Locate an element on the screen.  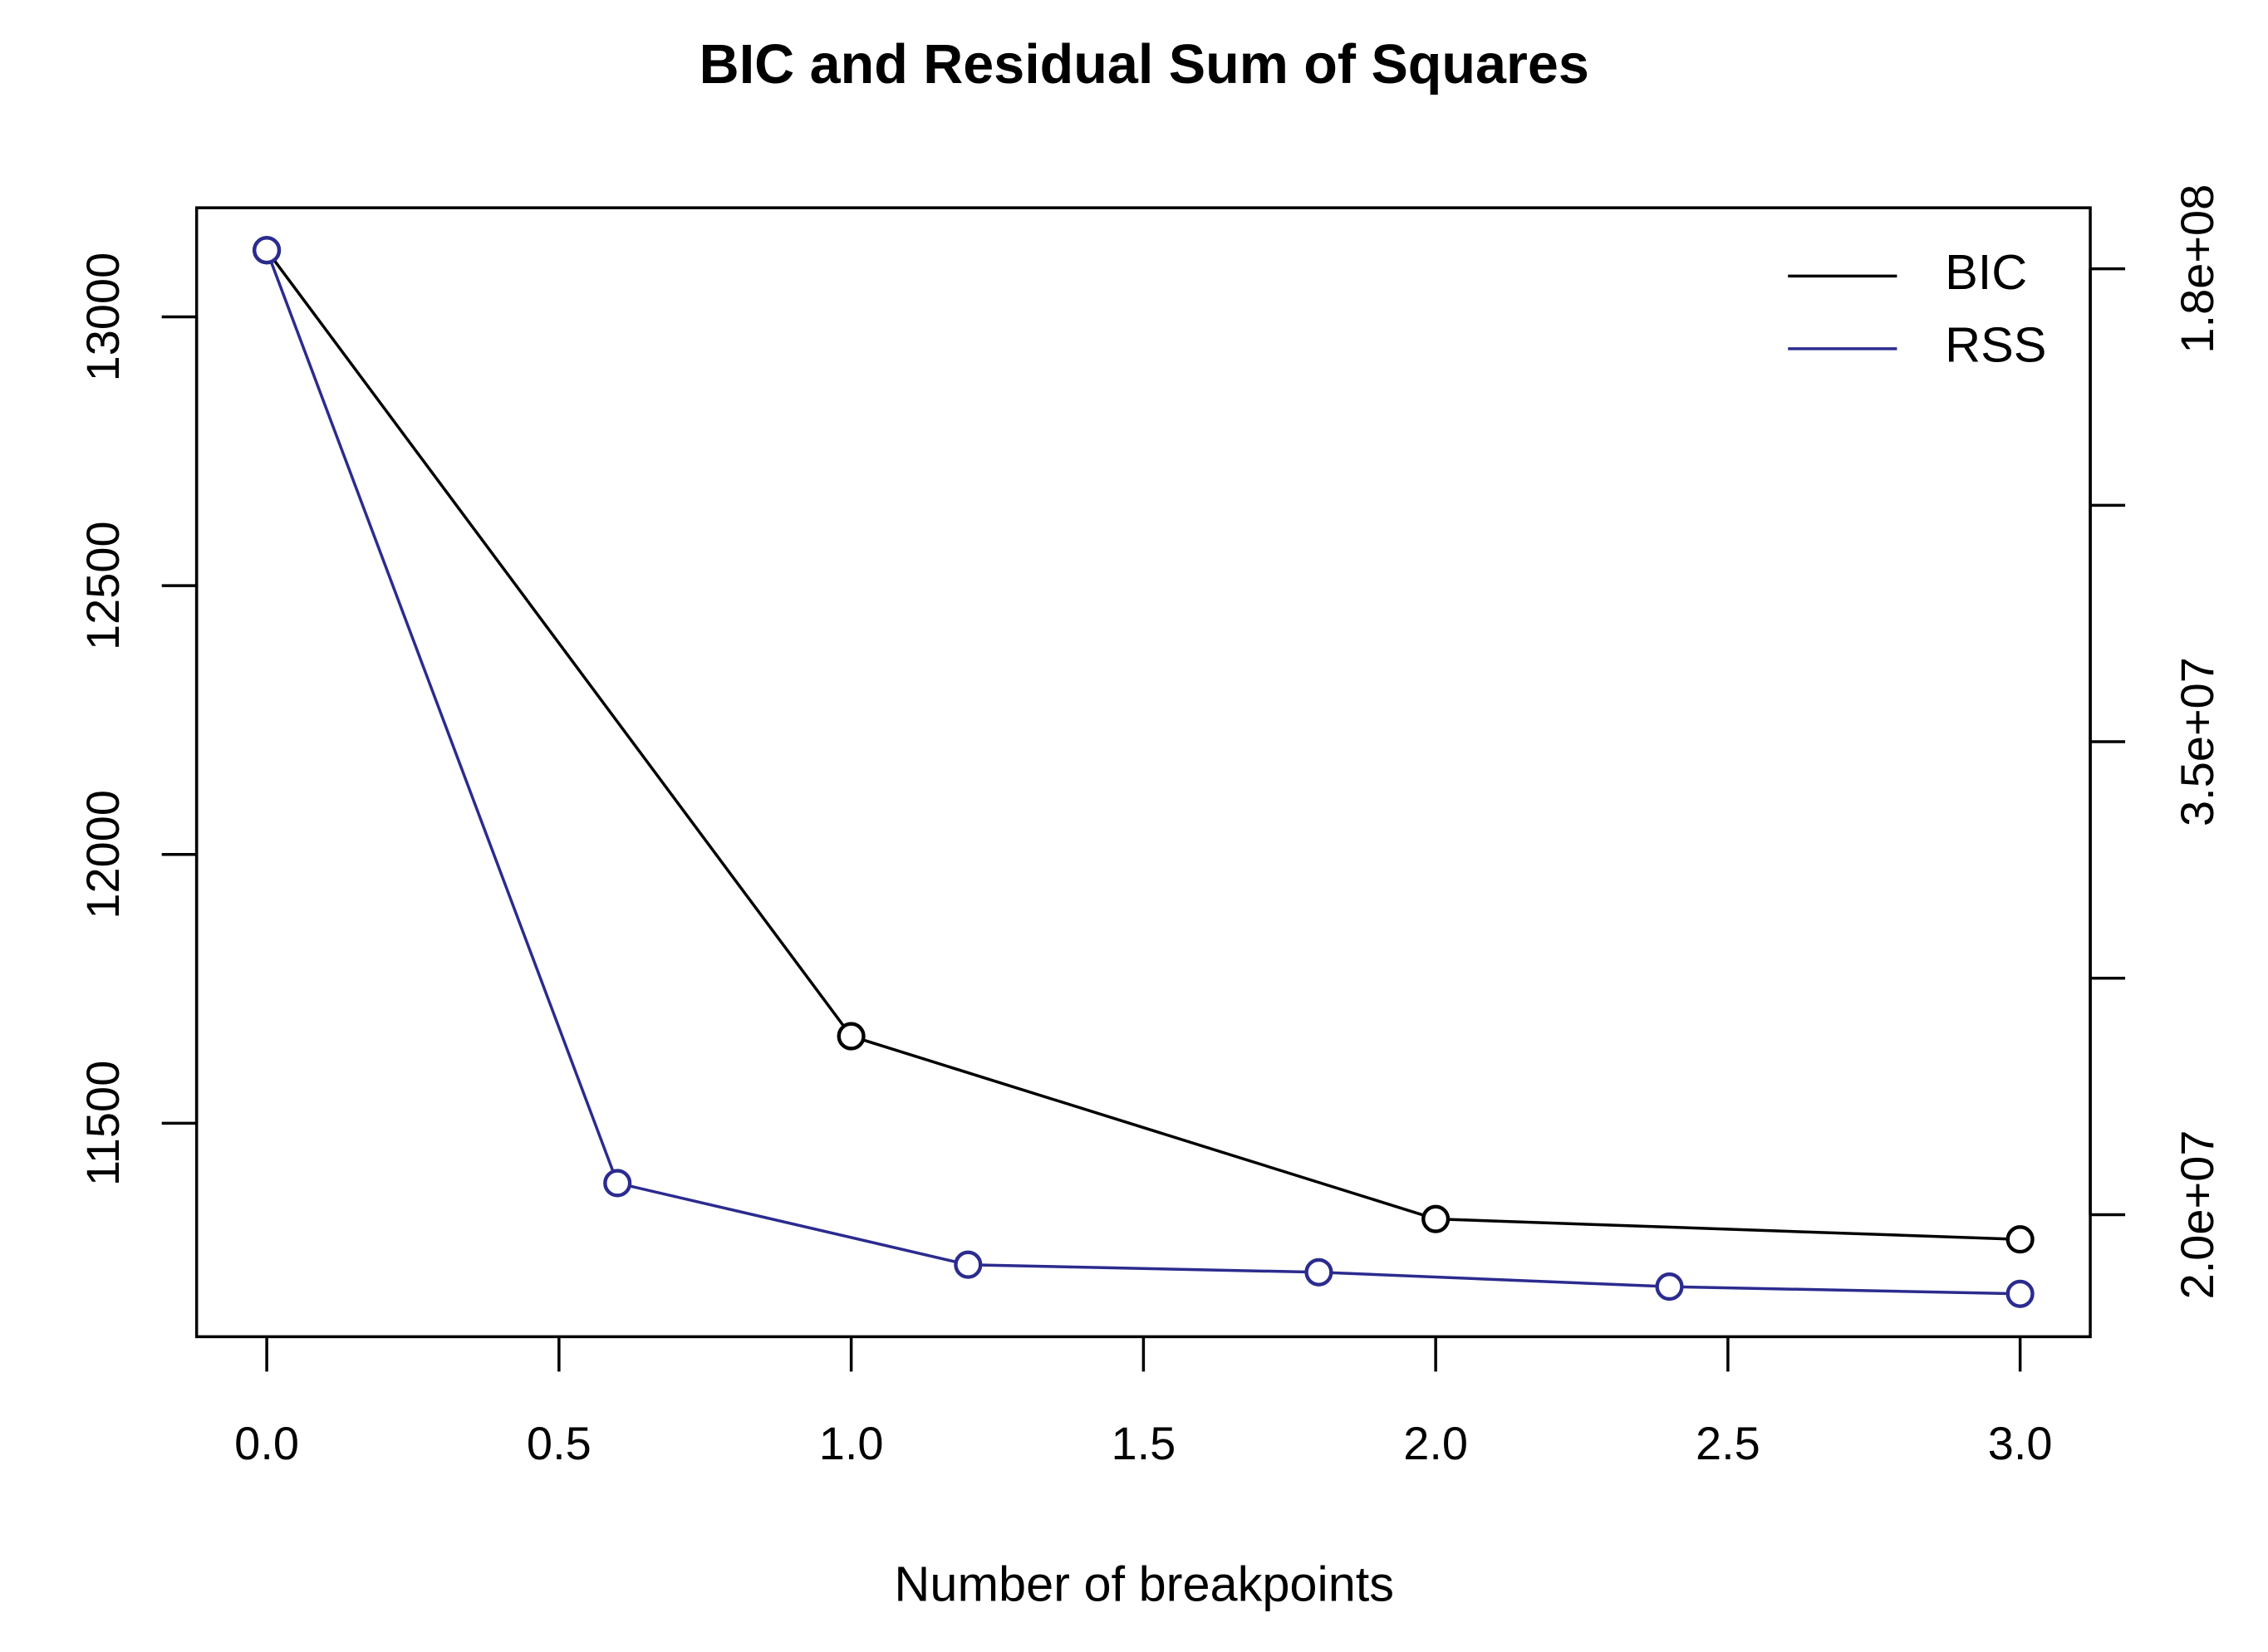
x-tick-label: 0.5 is located at coordinates (560, 1443).